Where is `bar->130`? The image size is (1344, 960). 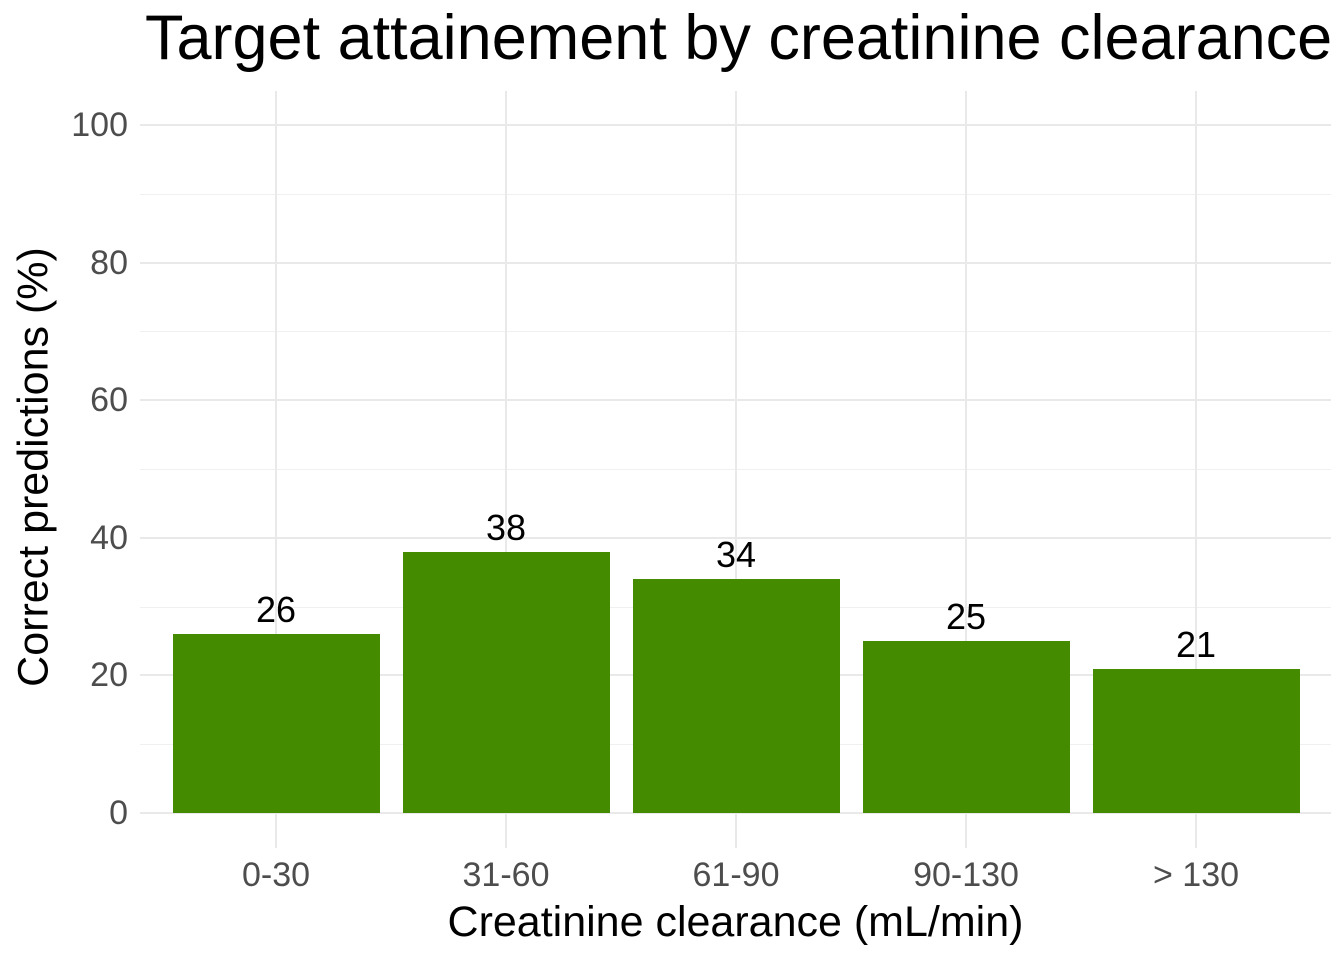 bar->130 is located at coordinates (1196, 740).